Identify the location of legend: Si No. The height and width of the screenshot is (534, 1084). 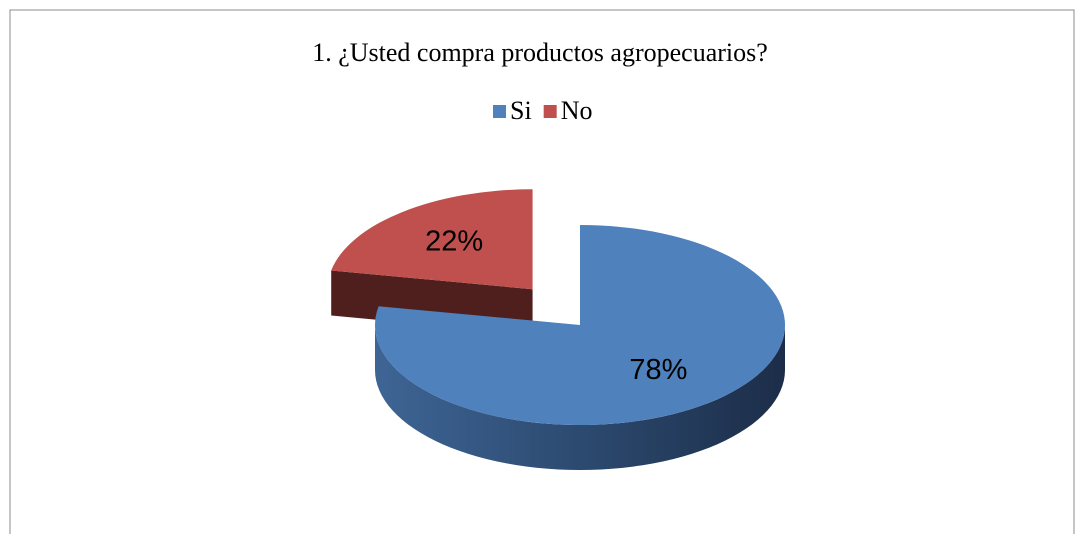
(542, 110).